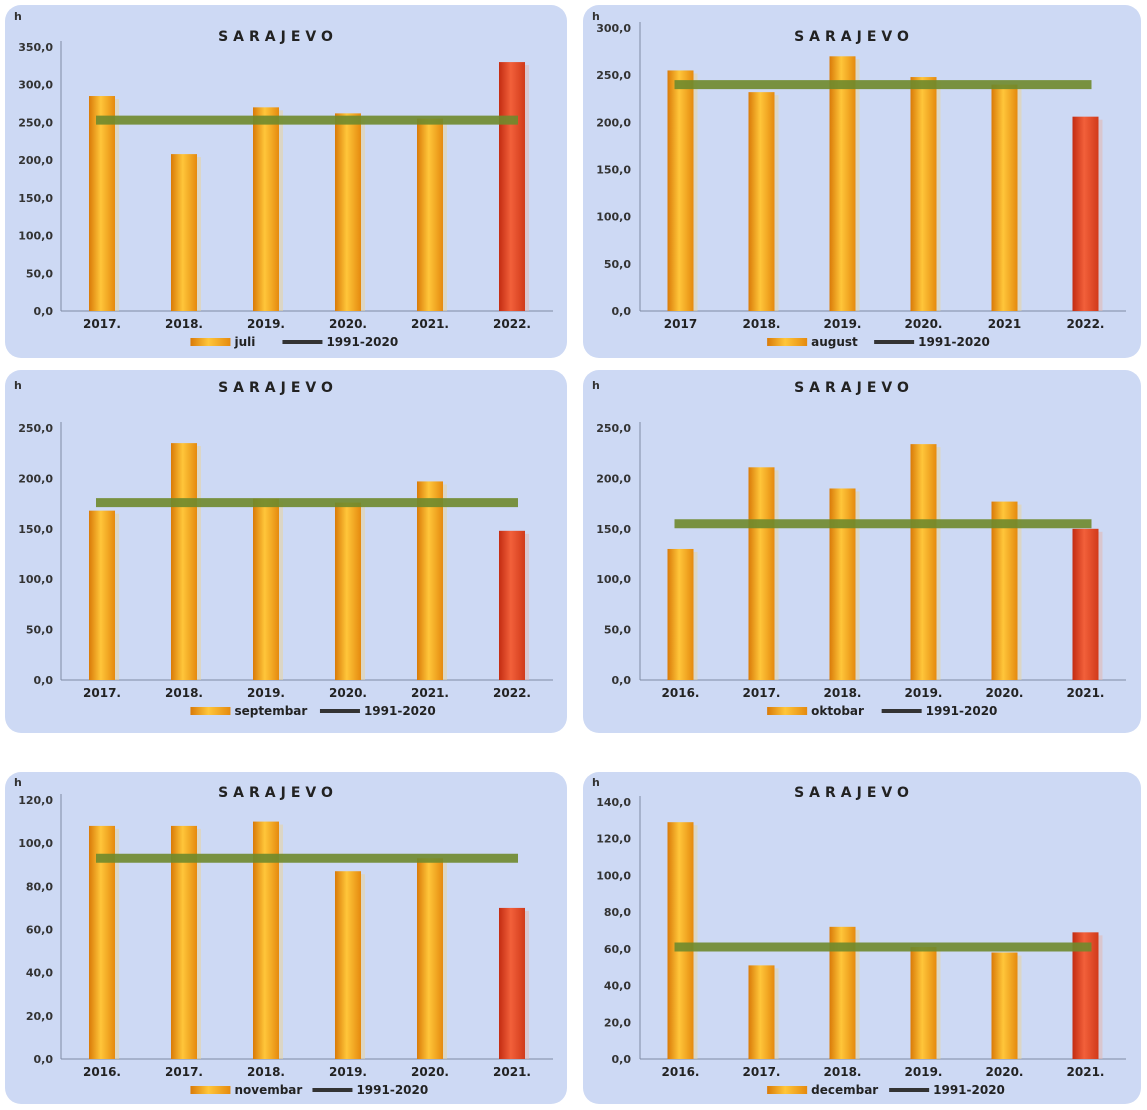 The width and height of the screenshot is (1147, 1110). I want to click on y-tick-label: 40,0, so click(617, 986).